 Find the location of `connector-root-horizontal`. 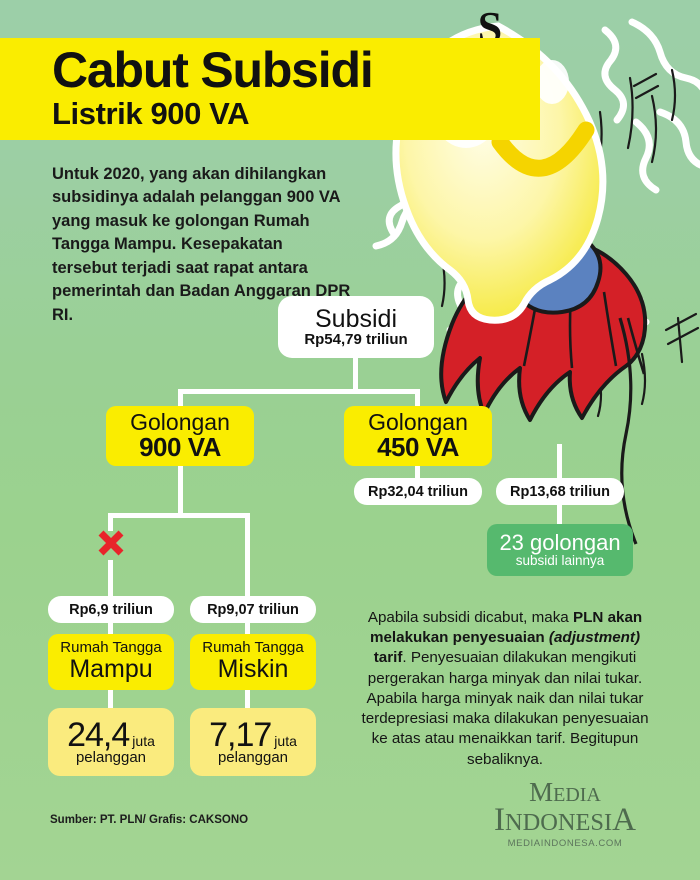

connector-root-horizontal is located at coordinates (299, 391).